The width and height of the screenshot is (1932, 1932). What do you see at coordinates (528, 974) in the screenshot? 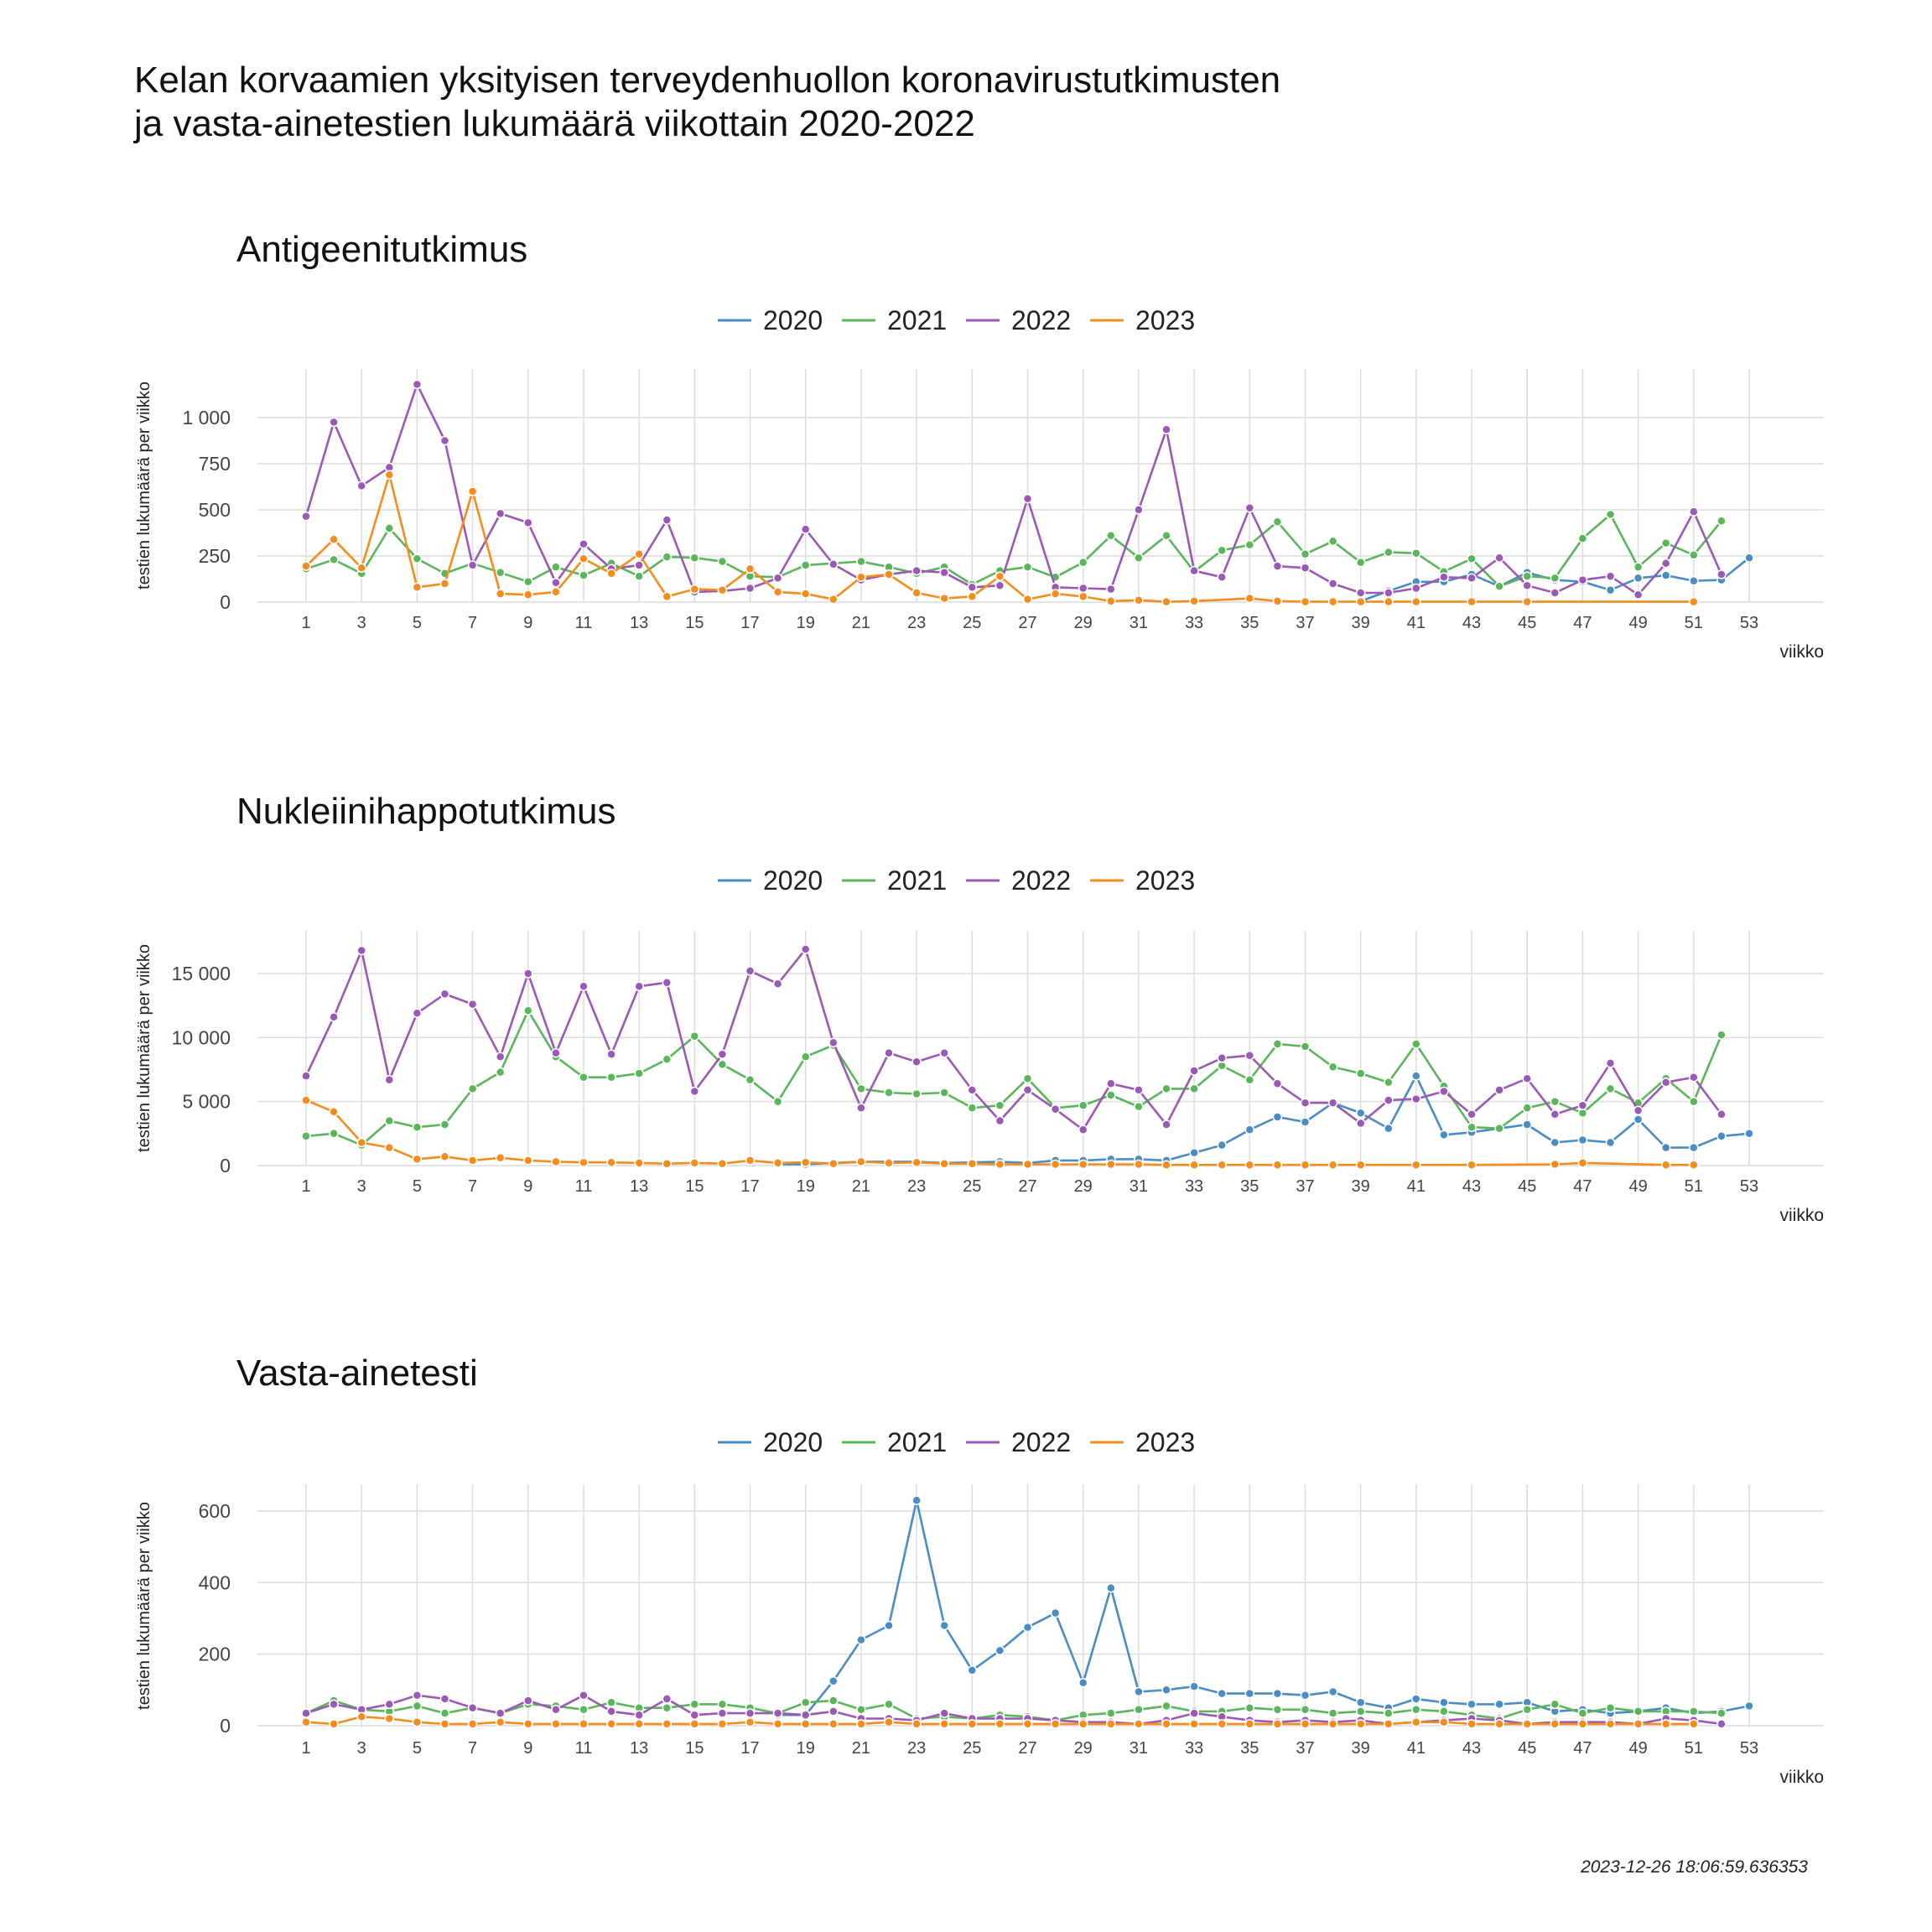
I see `data-point-2022-w9` at bounding box center [528, 974].